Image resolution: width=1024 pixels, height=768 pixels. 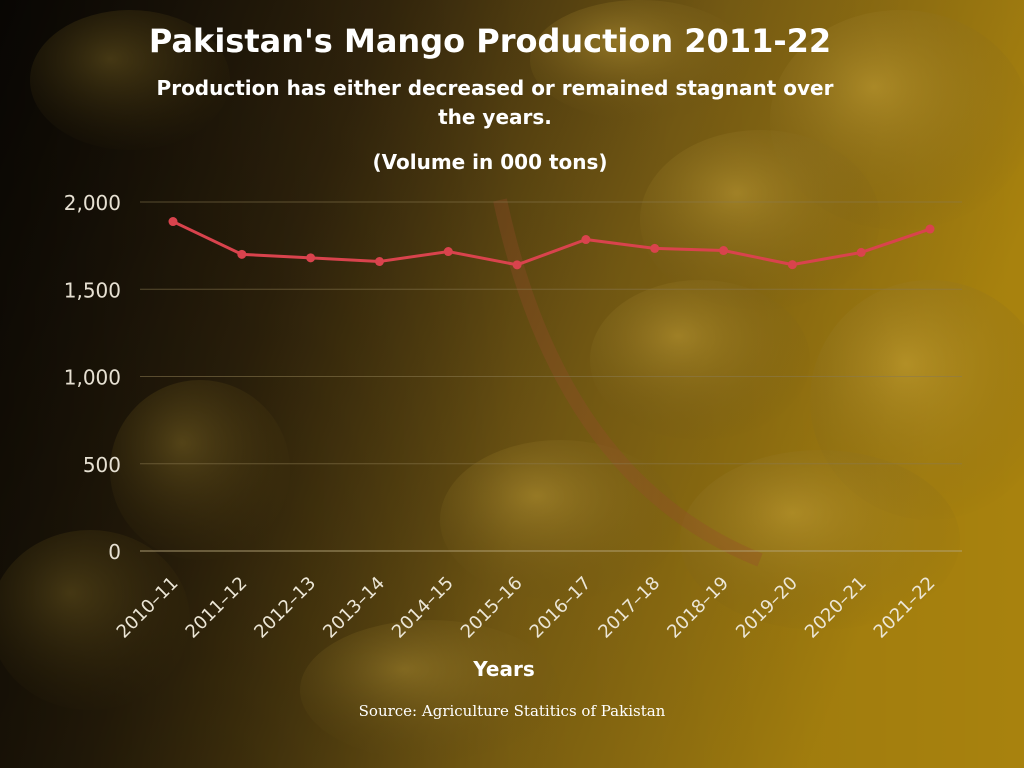 I want to click on x-tick-label: 2020–21, so click(x=836, y=608).